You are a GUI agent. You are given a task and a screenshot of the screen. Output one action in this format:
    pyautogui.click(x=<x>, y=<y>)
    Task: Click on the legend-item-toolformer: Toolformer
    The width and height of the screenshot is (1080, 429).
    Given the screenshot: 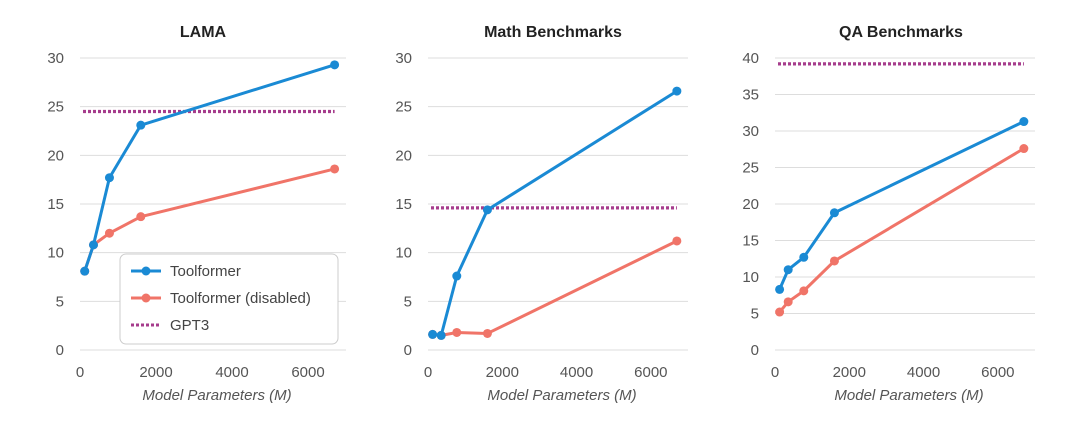 What is the action you would take?
    pyautogui.click(x=186, y=271)
    